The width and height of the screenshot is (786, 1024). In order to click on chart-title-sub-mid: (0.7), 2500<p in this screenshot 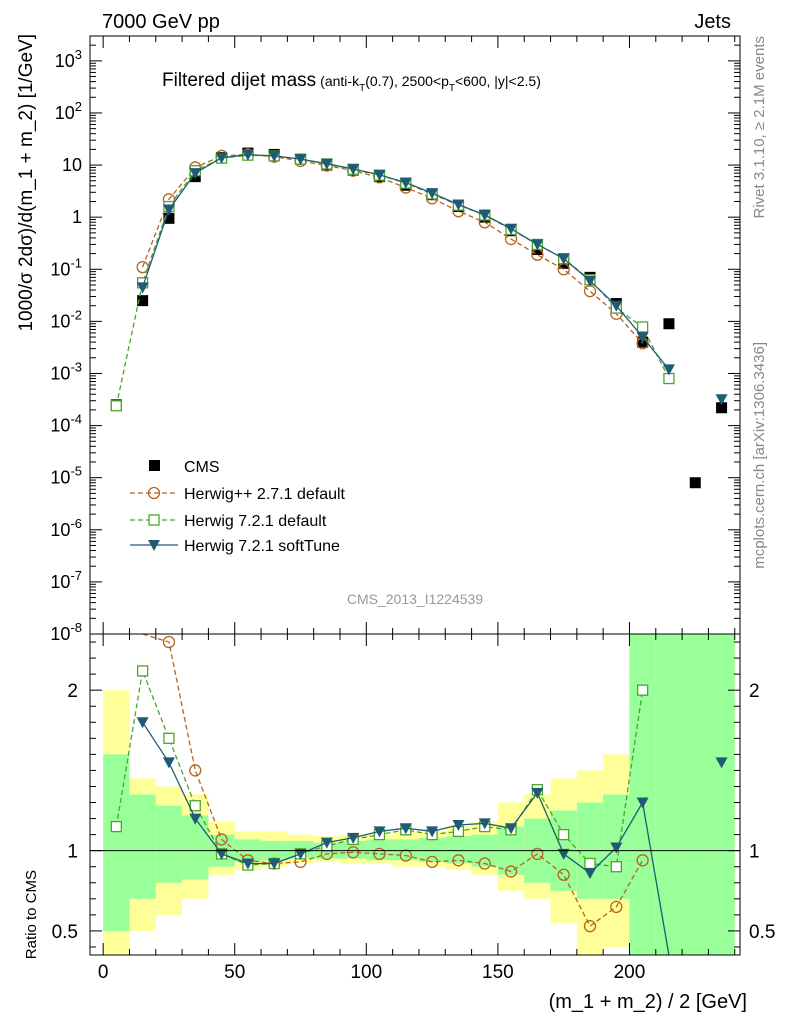, I will do `click(407, 81)`.